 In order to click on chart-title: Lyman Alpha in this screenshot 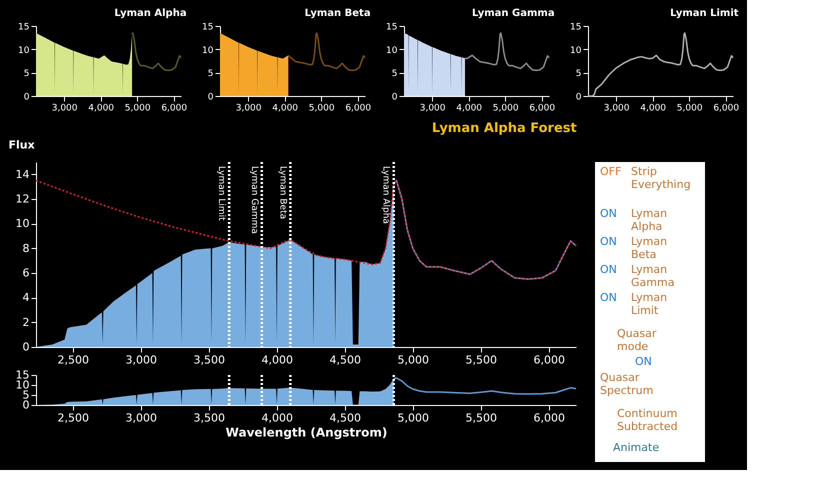, I will do `click(150, 13)`.